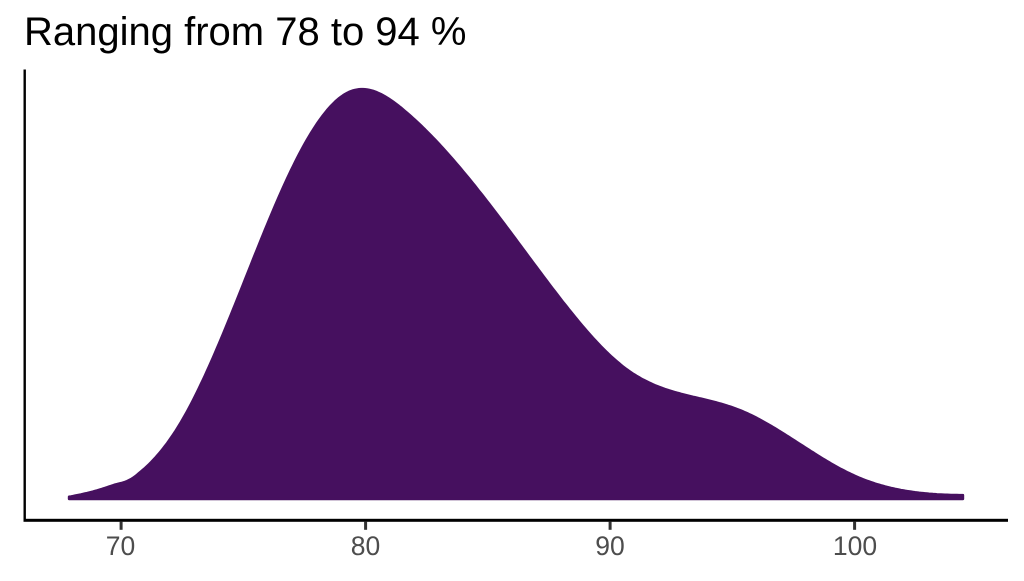 This screenshot has height=581, width=1024. I want to click on svg-text: 70, so click(120, 546).